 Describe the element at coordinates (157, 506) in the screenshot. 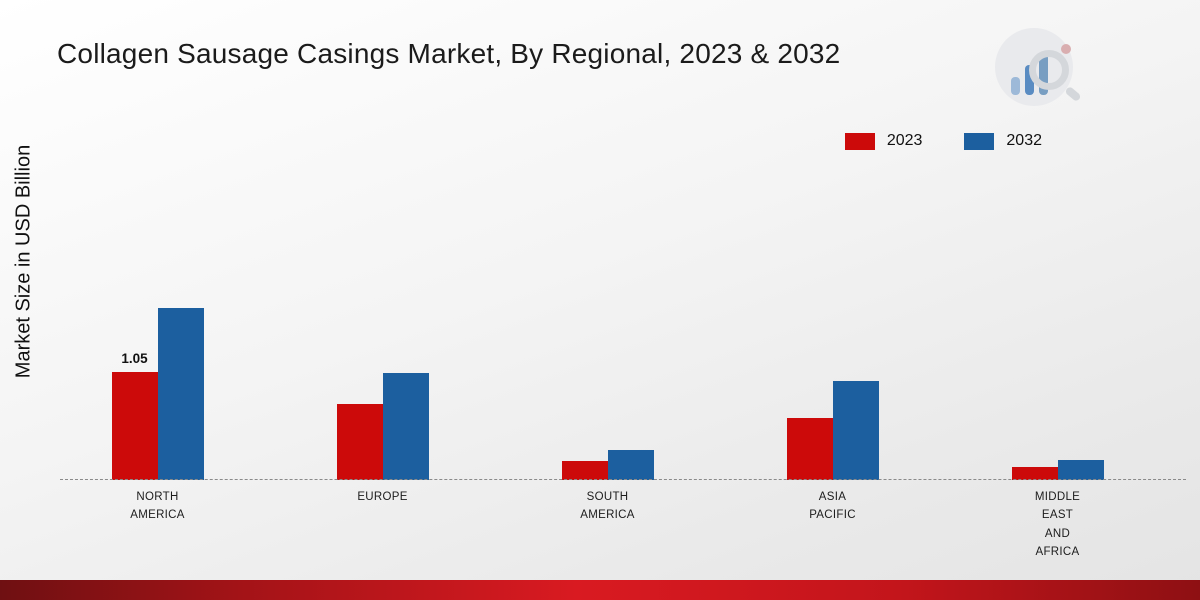

I see `x-axis-label: NORTH AMERICA` at that location.